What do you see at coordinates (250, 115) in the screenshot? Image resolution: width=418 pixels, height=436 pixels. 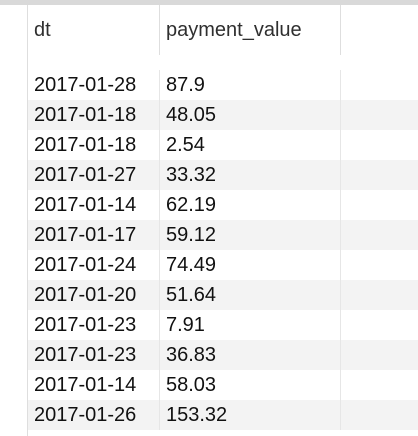 I see `cell-payment-value: 48.05` at bounding box center [250, 115].